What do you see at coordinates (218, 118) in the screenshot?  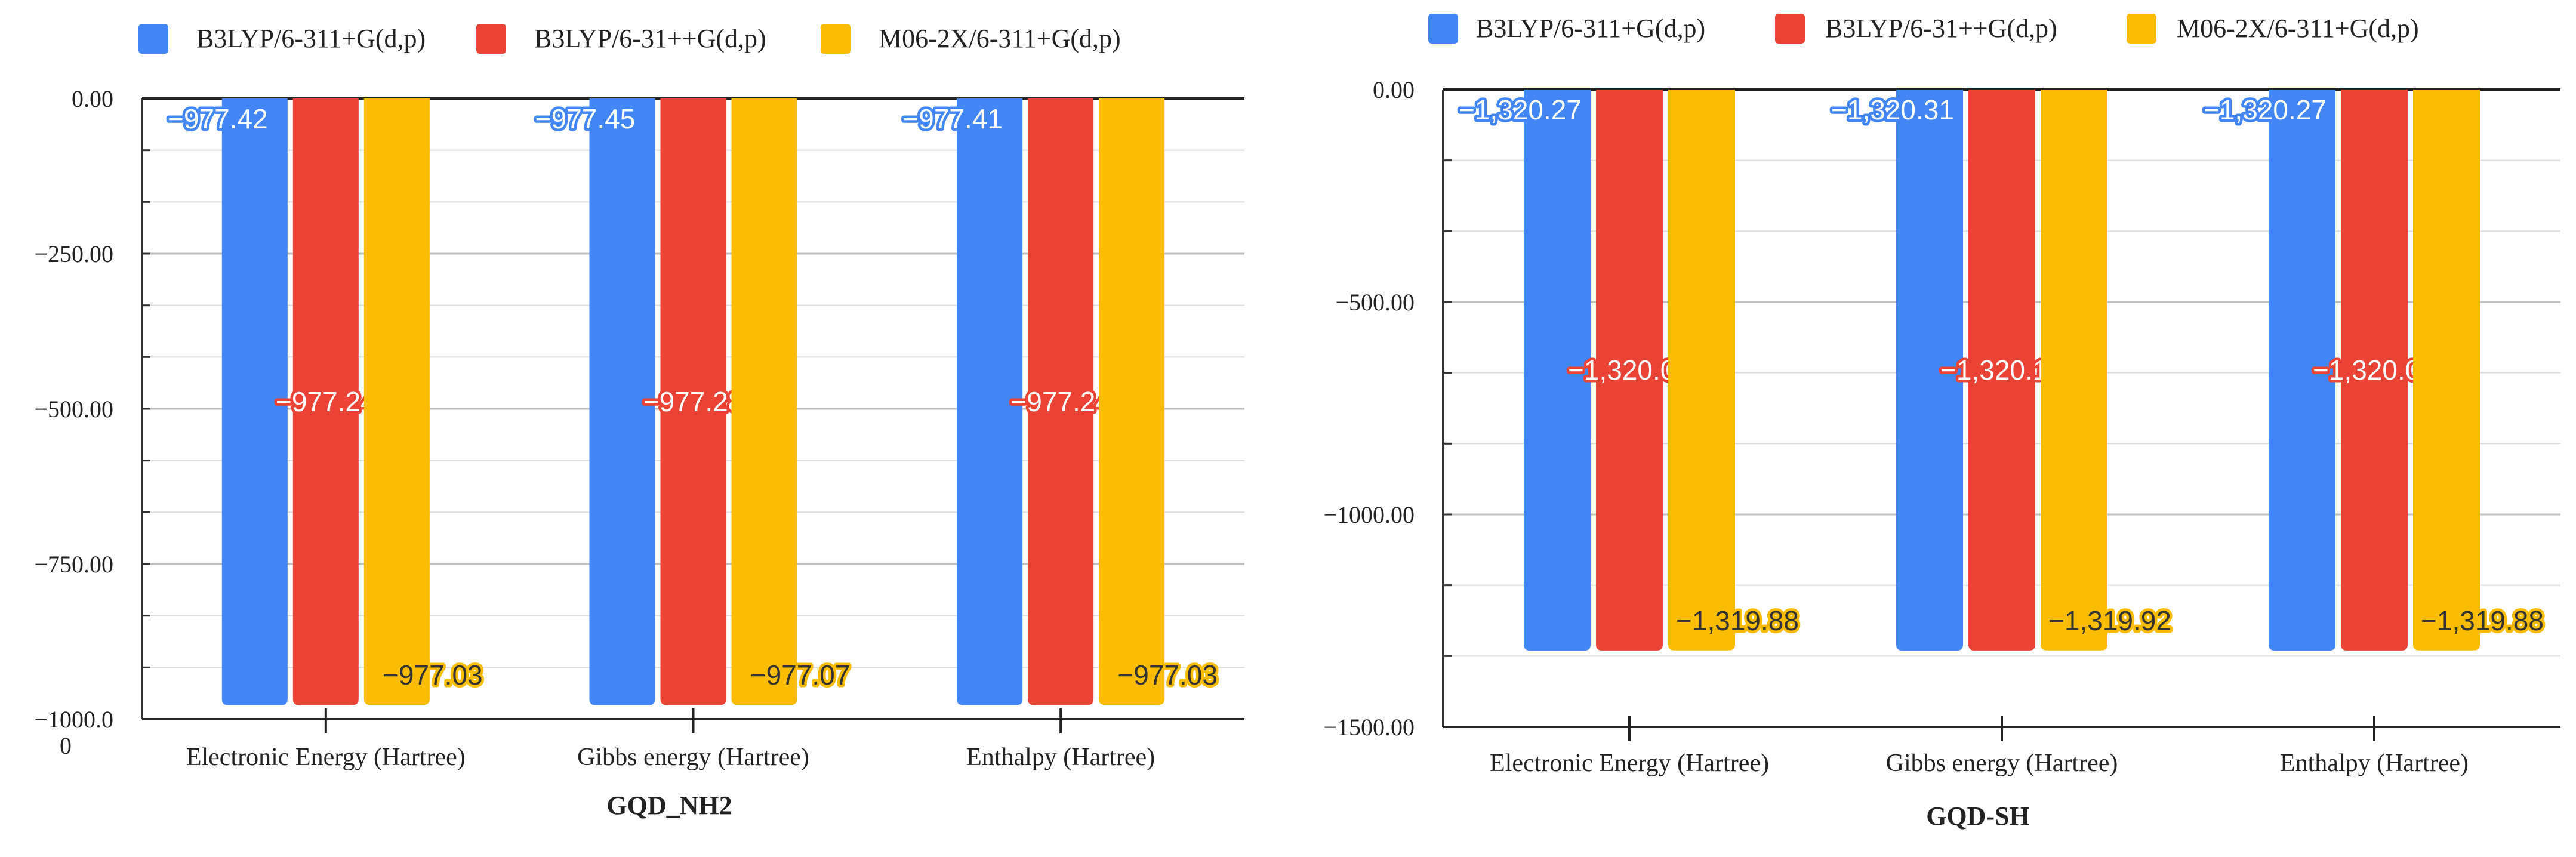 I see `data-label: −977.42` at bounding box center [218, 118].